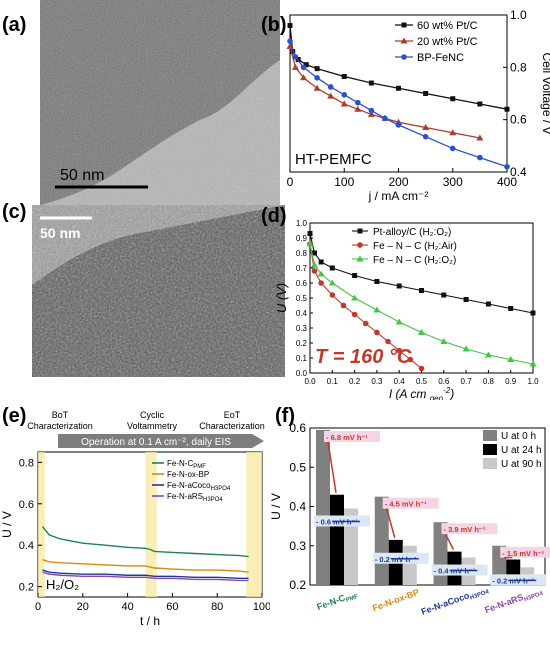 The height and width of the screenshot is (646, 550). What do you see at coordinates (274, 216) in the screenshot?
I see `panel-label-d: (d)` at bounding box center [274, 216].